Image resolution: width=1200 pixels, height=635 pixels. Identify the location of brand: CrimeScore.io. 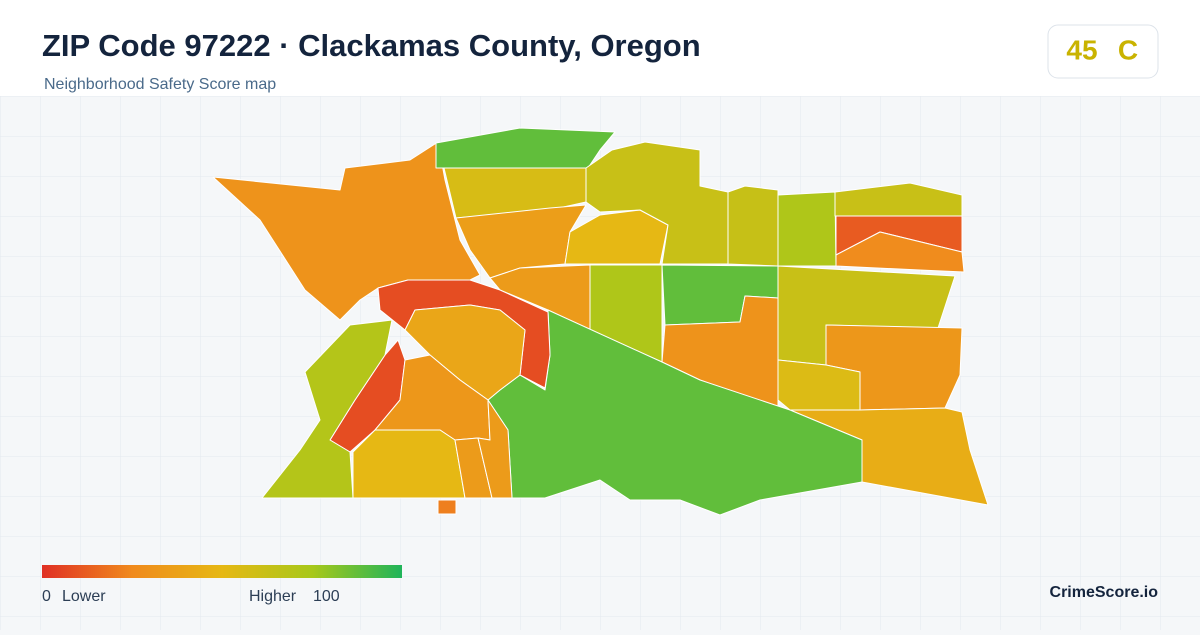
(1104, 592).